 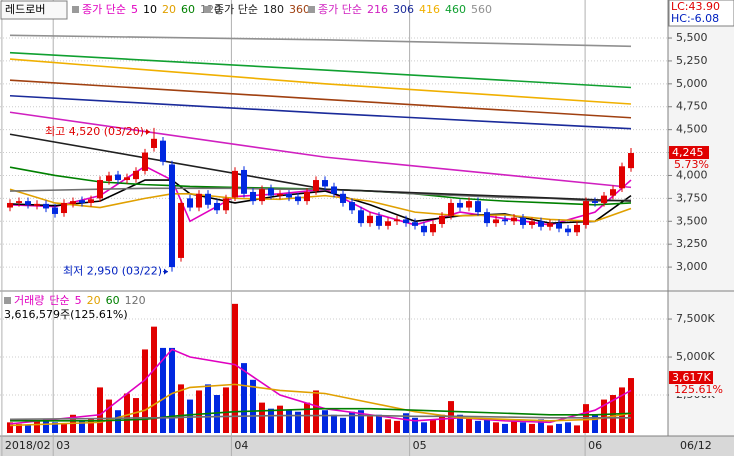 I want to click on legend-entry: 20, so click(x=169, y=9).